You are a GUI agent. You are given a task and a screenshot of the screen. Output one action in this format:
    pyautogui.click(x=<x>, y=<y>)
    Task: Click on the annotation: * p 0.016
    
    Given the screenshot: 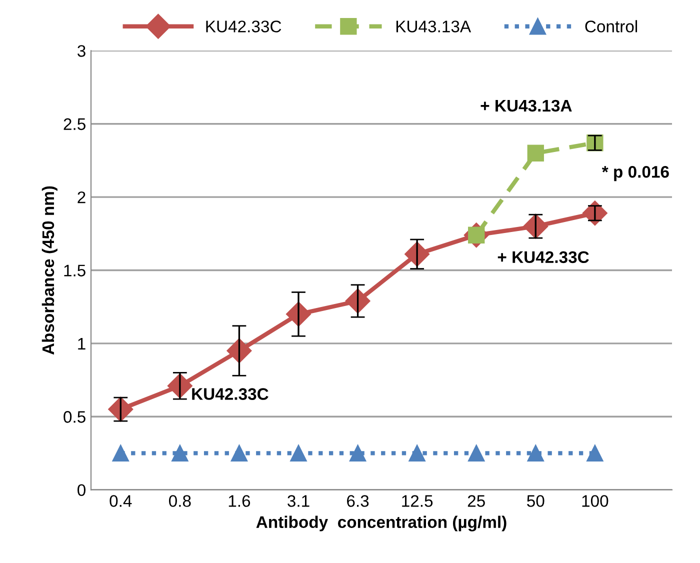 What is the action you would take?
    pyautogui.click(x=635, y=174)
    